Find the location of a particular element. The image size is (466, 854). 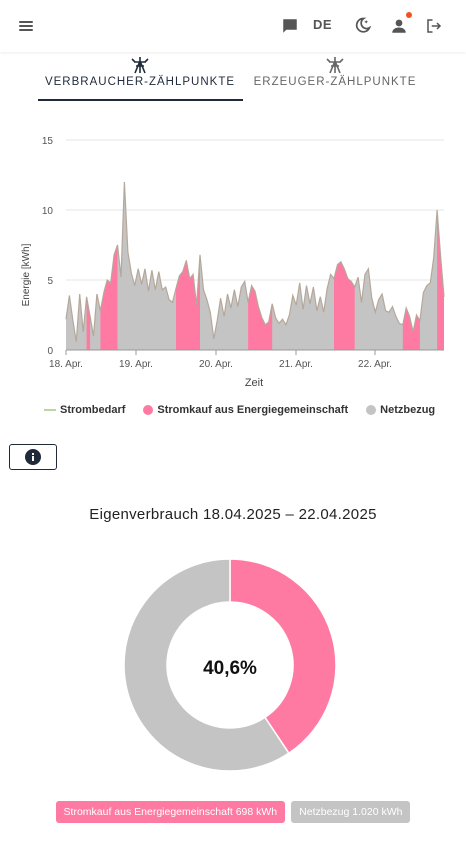

donut-slice-stromkauf is located at coordinates (283, 656).